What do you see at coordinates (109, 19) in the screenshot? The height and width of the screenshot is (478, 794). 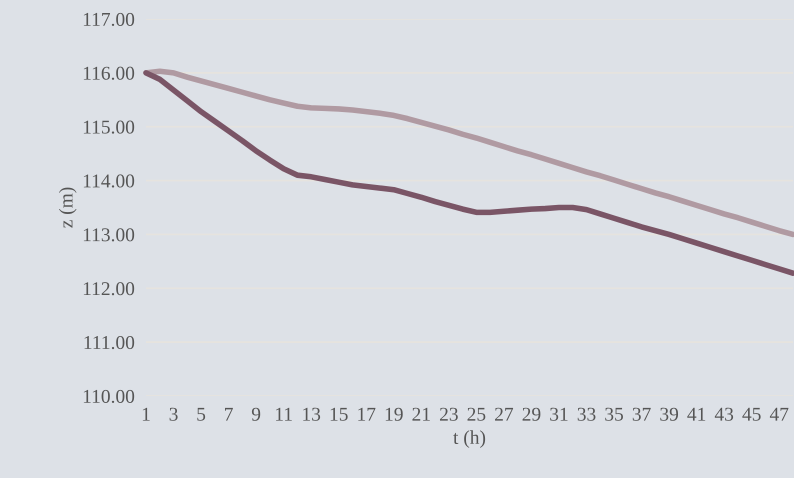 I see `y-tick-label: 117.00` at bounding box center [109, 19].